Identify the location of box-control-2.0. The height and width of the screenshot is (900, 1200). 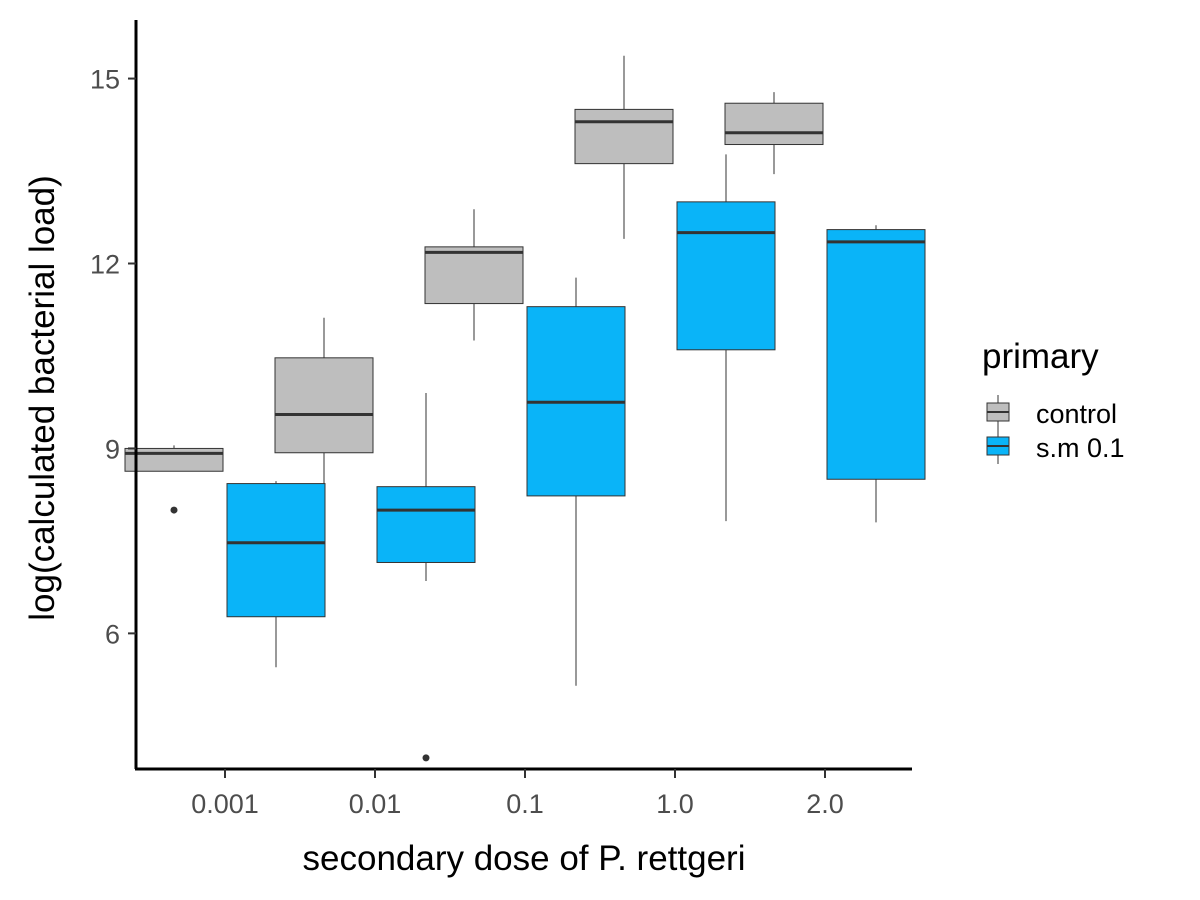
(774, 133).